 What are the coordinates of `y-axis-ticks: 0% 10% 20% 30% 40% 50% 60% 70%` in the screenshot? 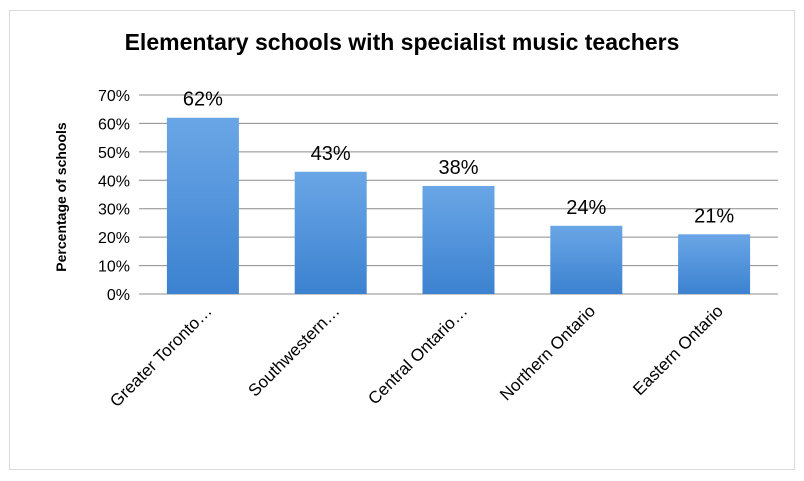 It's located at (114, 196).